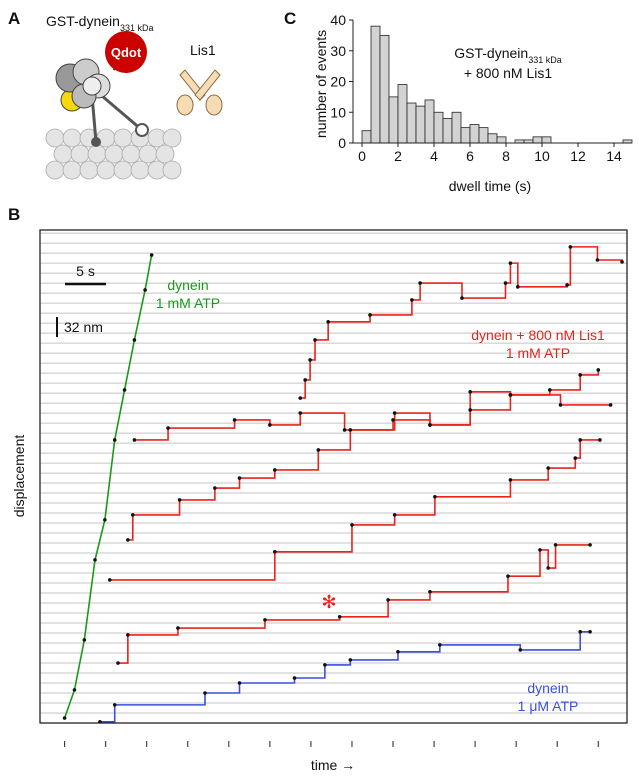  I want to click on x-tick-label: 4, so click(434, 156).